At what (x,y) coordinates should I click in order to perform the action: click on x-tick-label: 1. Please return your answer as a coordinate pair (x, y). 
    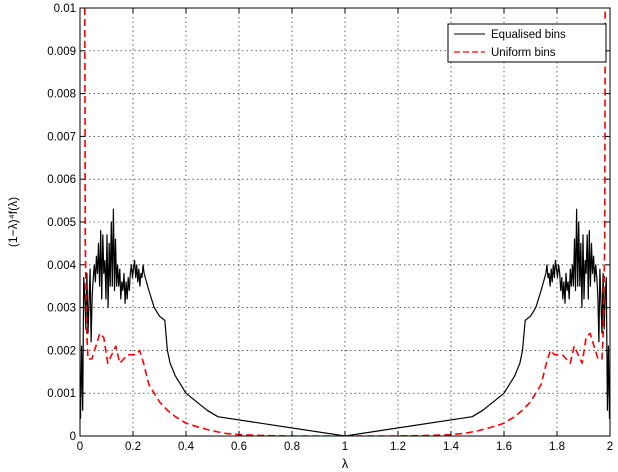
    Looking at the image, I should click on (345, 447).